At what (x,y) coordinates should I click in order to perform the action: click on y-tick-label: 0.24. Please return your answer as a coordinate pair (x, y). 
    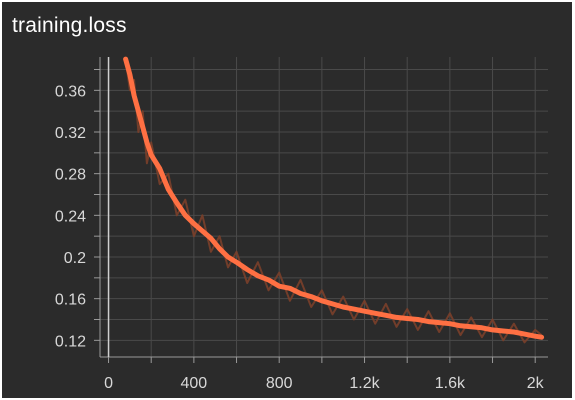
    Looking at the image, I should click on (70, 216).